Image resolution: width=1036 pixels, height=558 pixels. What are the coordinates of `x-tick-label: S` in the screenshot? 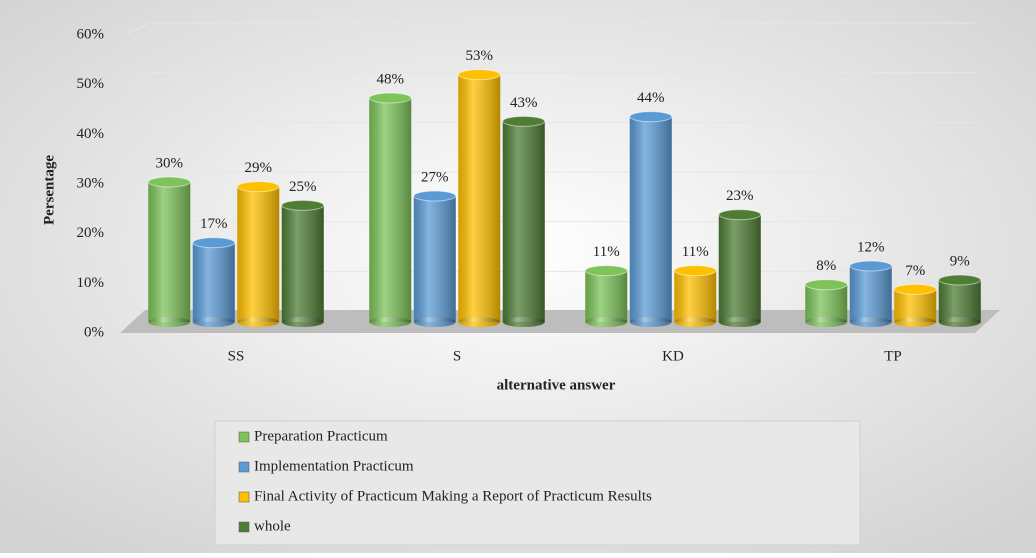 It's located at (457, 356).